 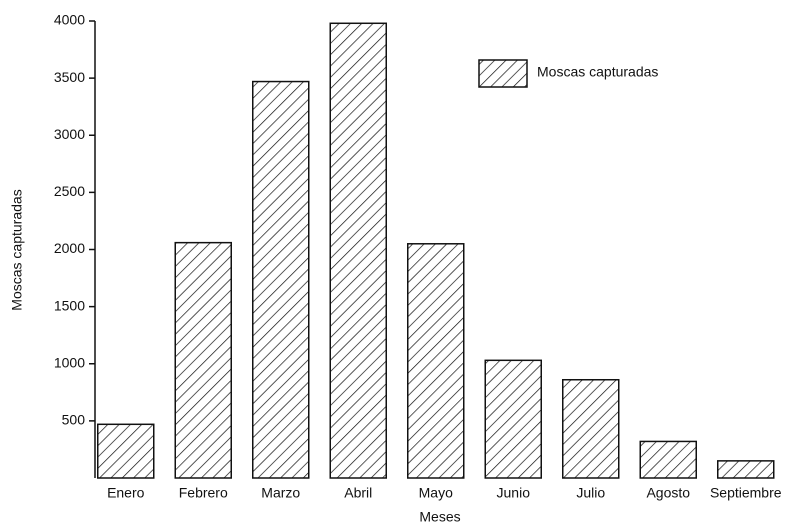 What do you see at coordinates (17, 249) in the screenshot?
I see `y-axis-label: Moscas capturadas` at bounding box center [17, 249].